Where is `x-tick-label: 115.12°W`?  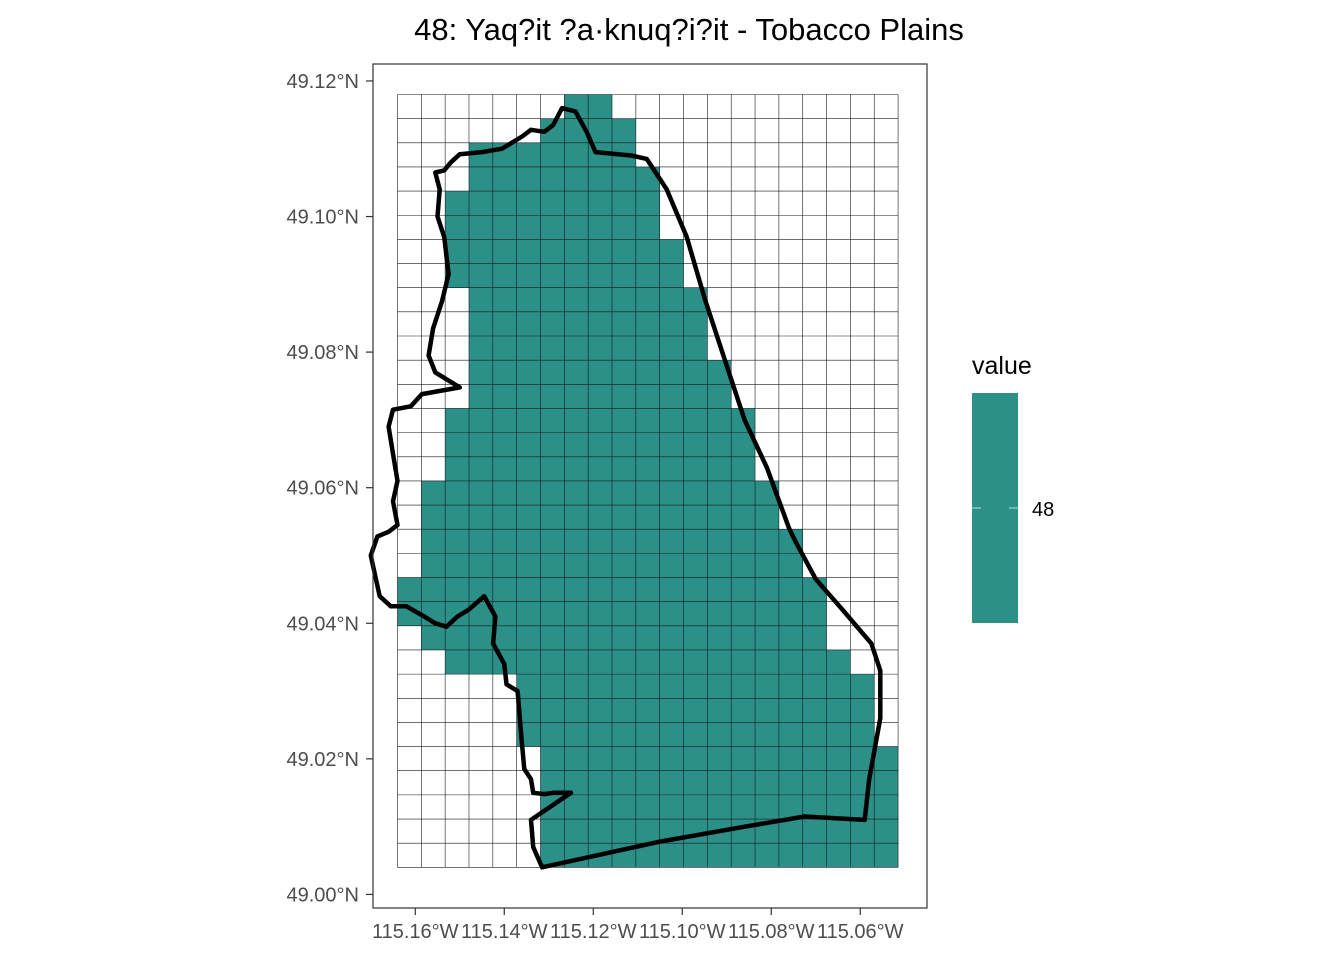
x-tick-label: 115.12°W is located at coordinates (593, 932).